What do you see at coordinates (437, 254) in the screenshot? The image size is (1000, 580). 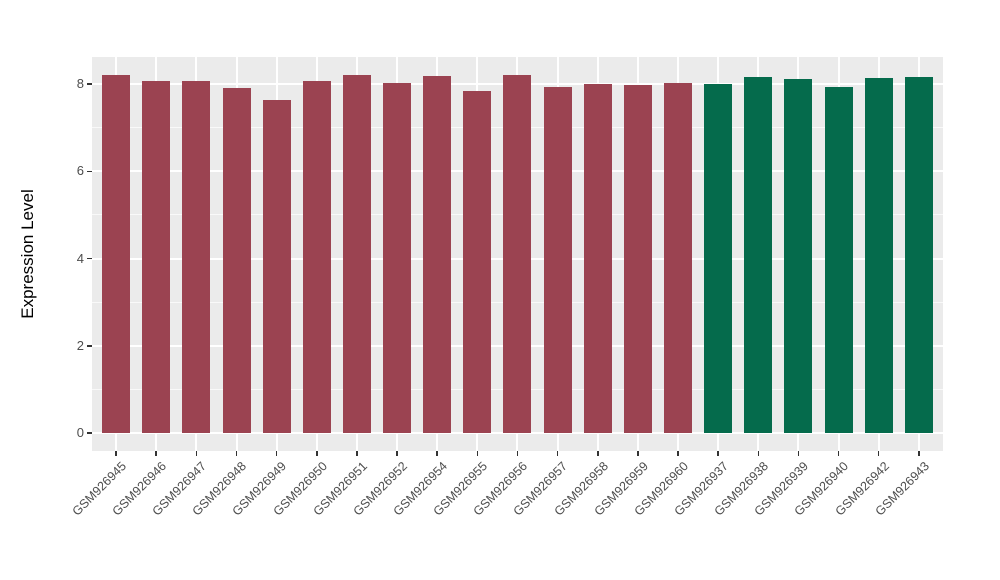 I see `bar-GSM926954` at bounding box center [437, 254].